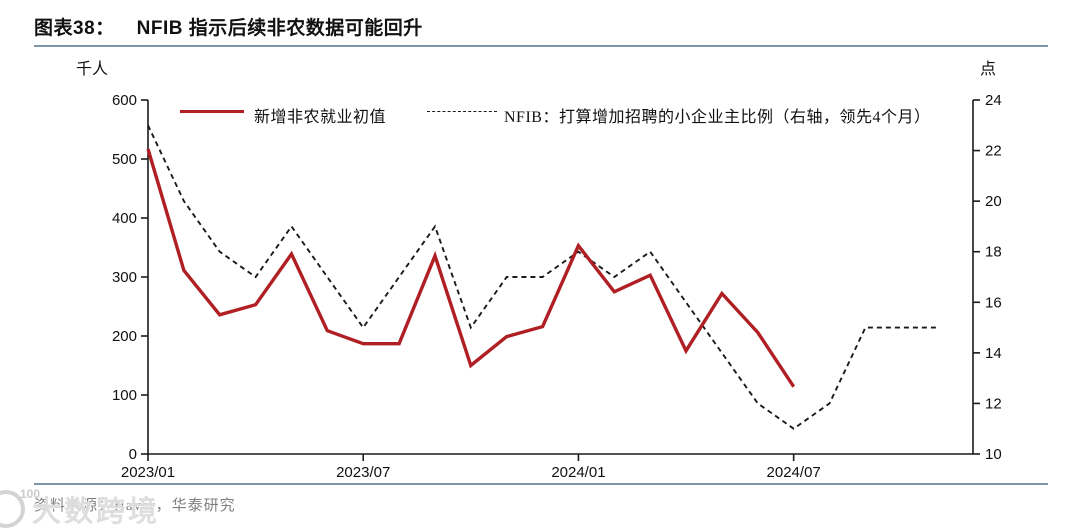 The height and width of the screenshot is (528, 1080). I want to click on left-axis-unit-label: 千人, so click(92, 69).